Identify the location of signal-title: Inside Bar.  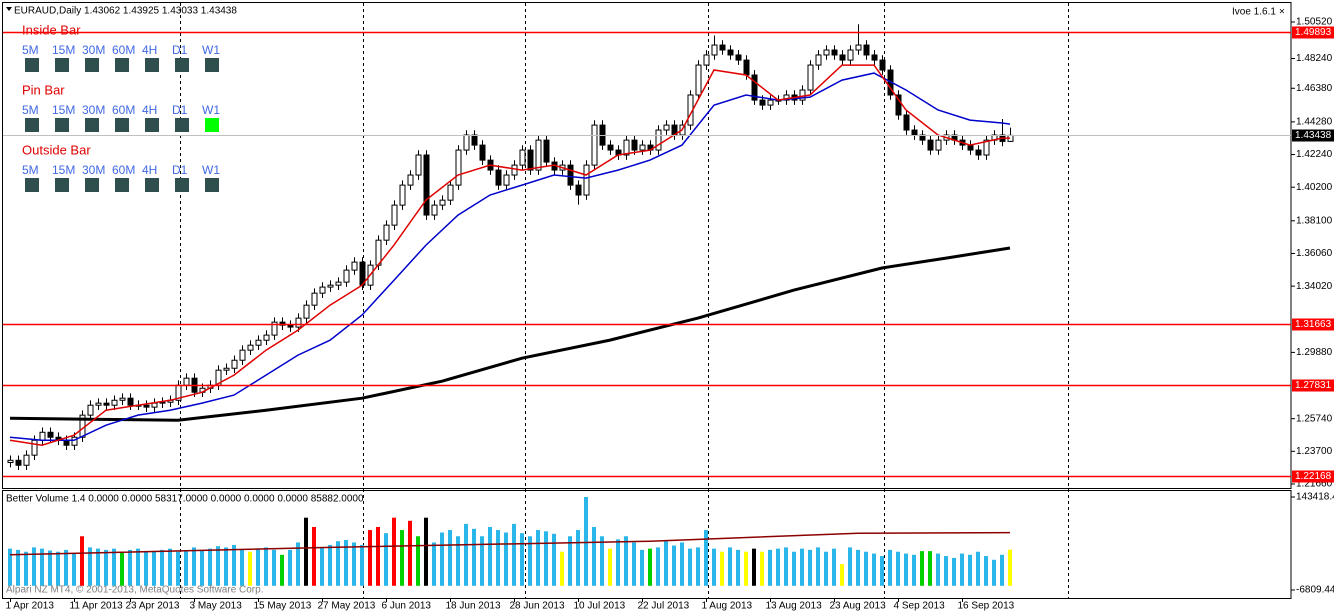
(51, 29).